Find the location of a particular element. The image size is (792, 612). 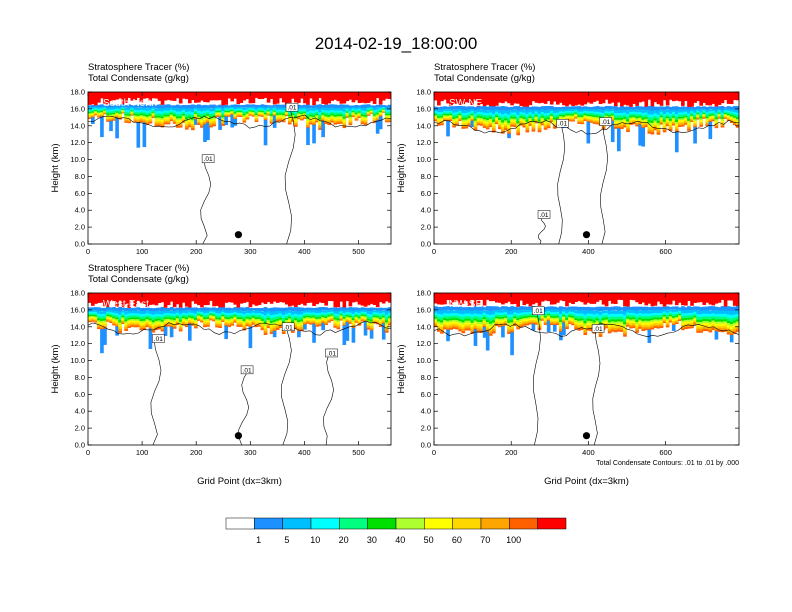

region-label: NW-SE is located at coordinates (465, 304).